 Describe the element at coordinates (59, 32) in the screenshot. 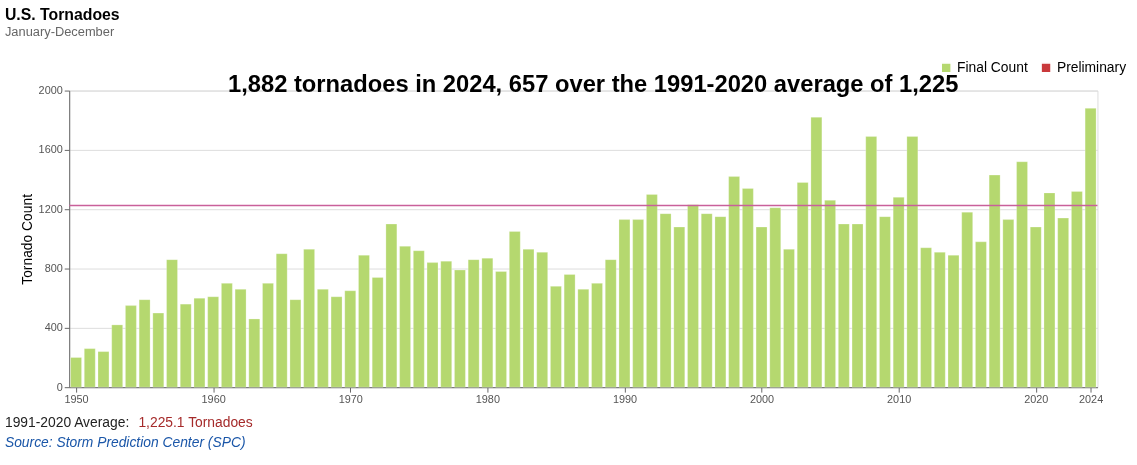

I see `chart-subtitle: January-December` at that location.